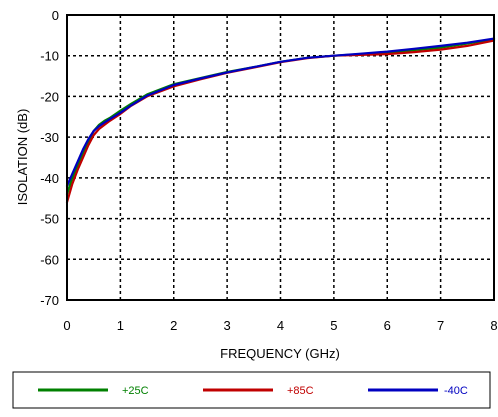 This screenshot has width=498, height=417. Describe the element at coordinates (55, 15) in the screenshot. I see `y-tick-label: 0` at that location.